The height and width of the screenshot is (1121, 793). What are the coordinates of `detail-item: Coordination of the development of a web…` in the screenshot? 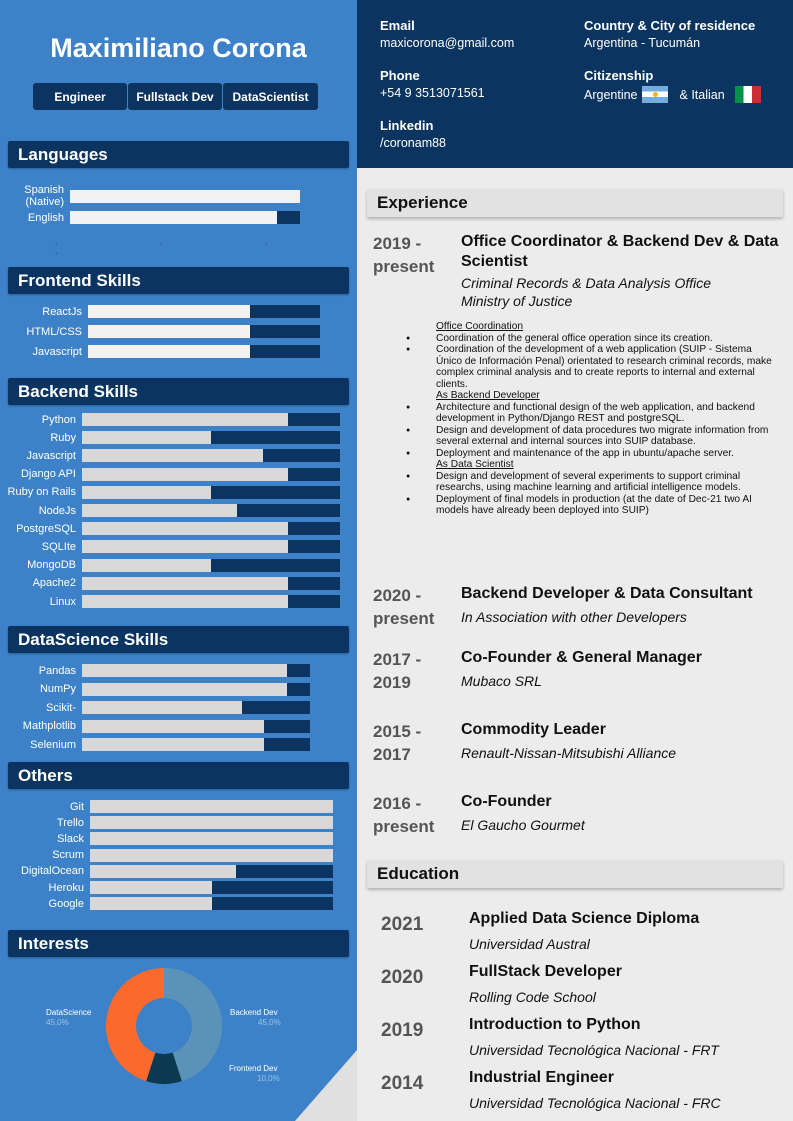 It's located at (589, 367).